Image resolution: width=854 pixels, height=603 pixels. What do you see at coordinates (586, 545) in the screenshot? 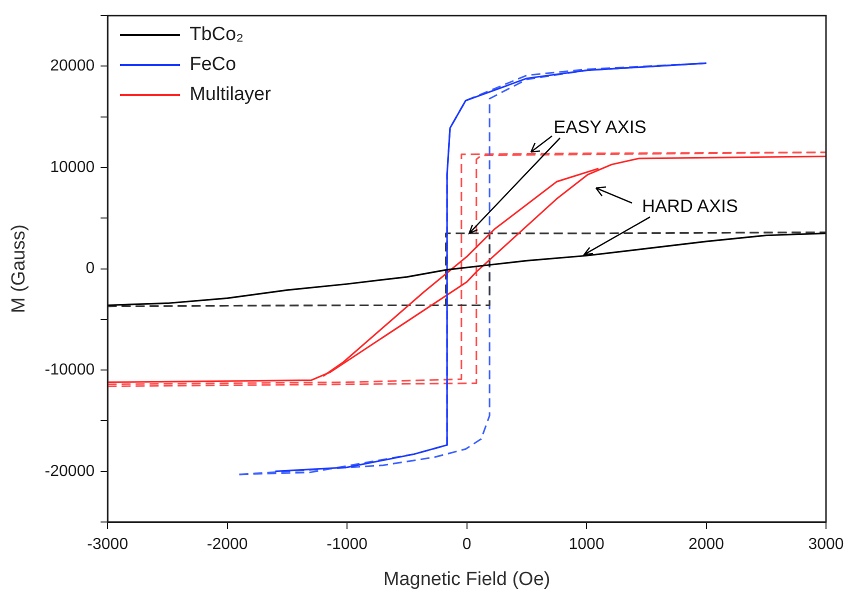
I see `x-tick-label: 1000` at bounding box center [586, 545].